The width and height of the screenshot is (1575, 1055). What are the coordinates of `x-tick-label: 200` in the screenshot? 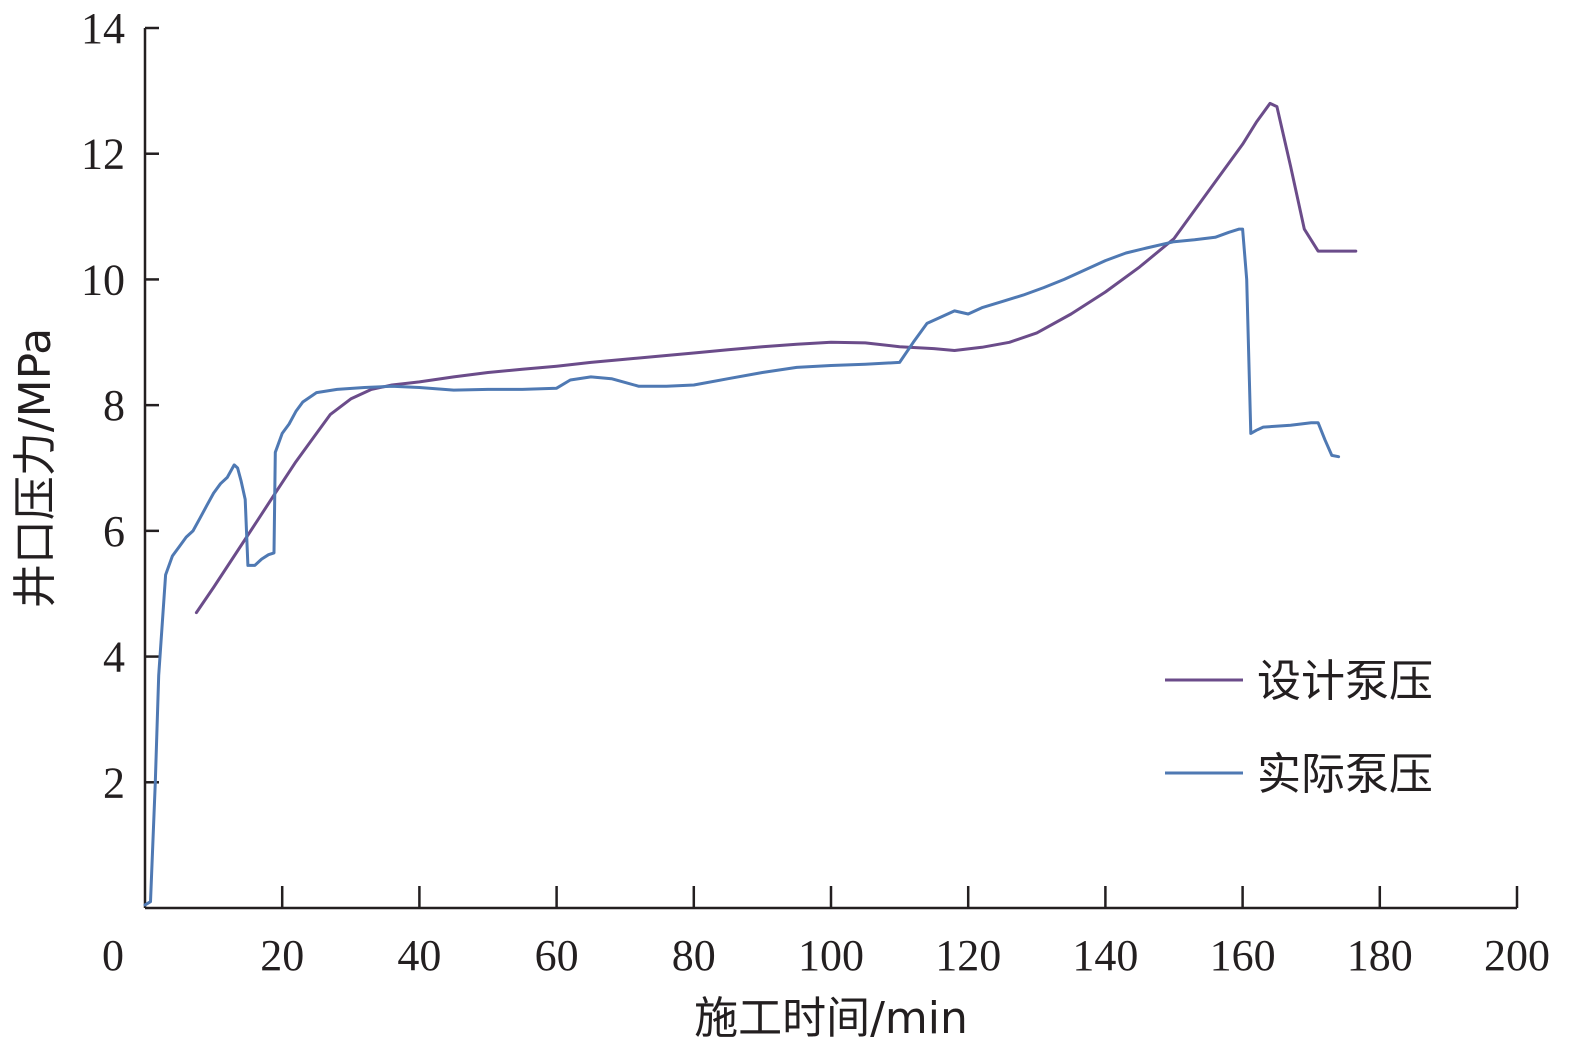 It's located at (1517, 955).